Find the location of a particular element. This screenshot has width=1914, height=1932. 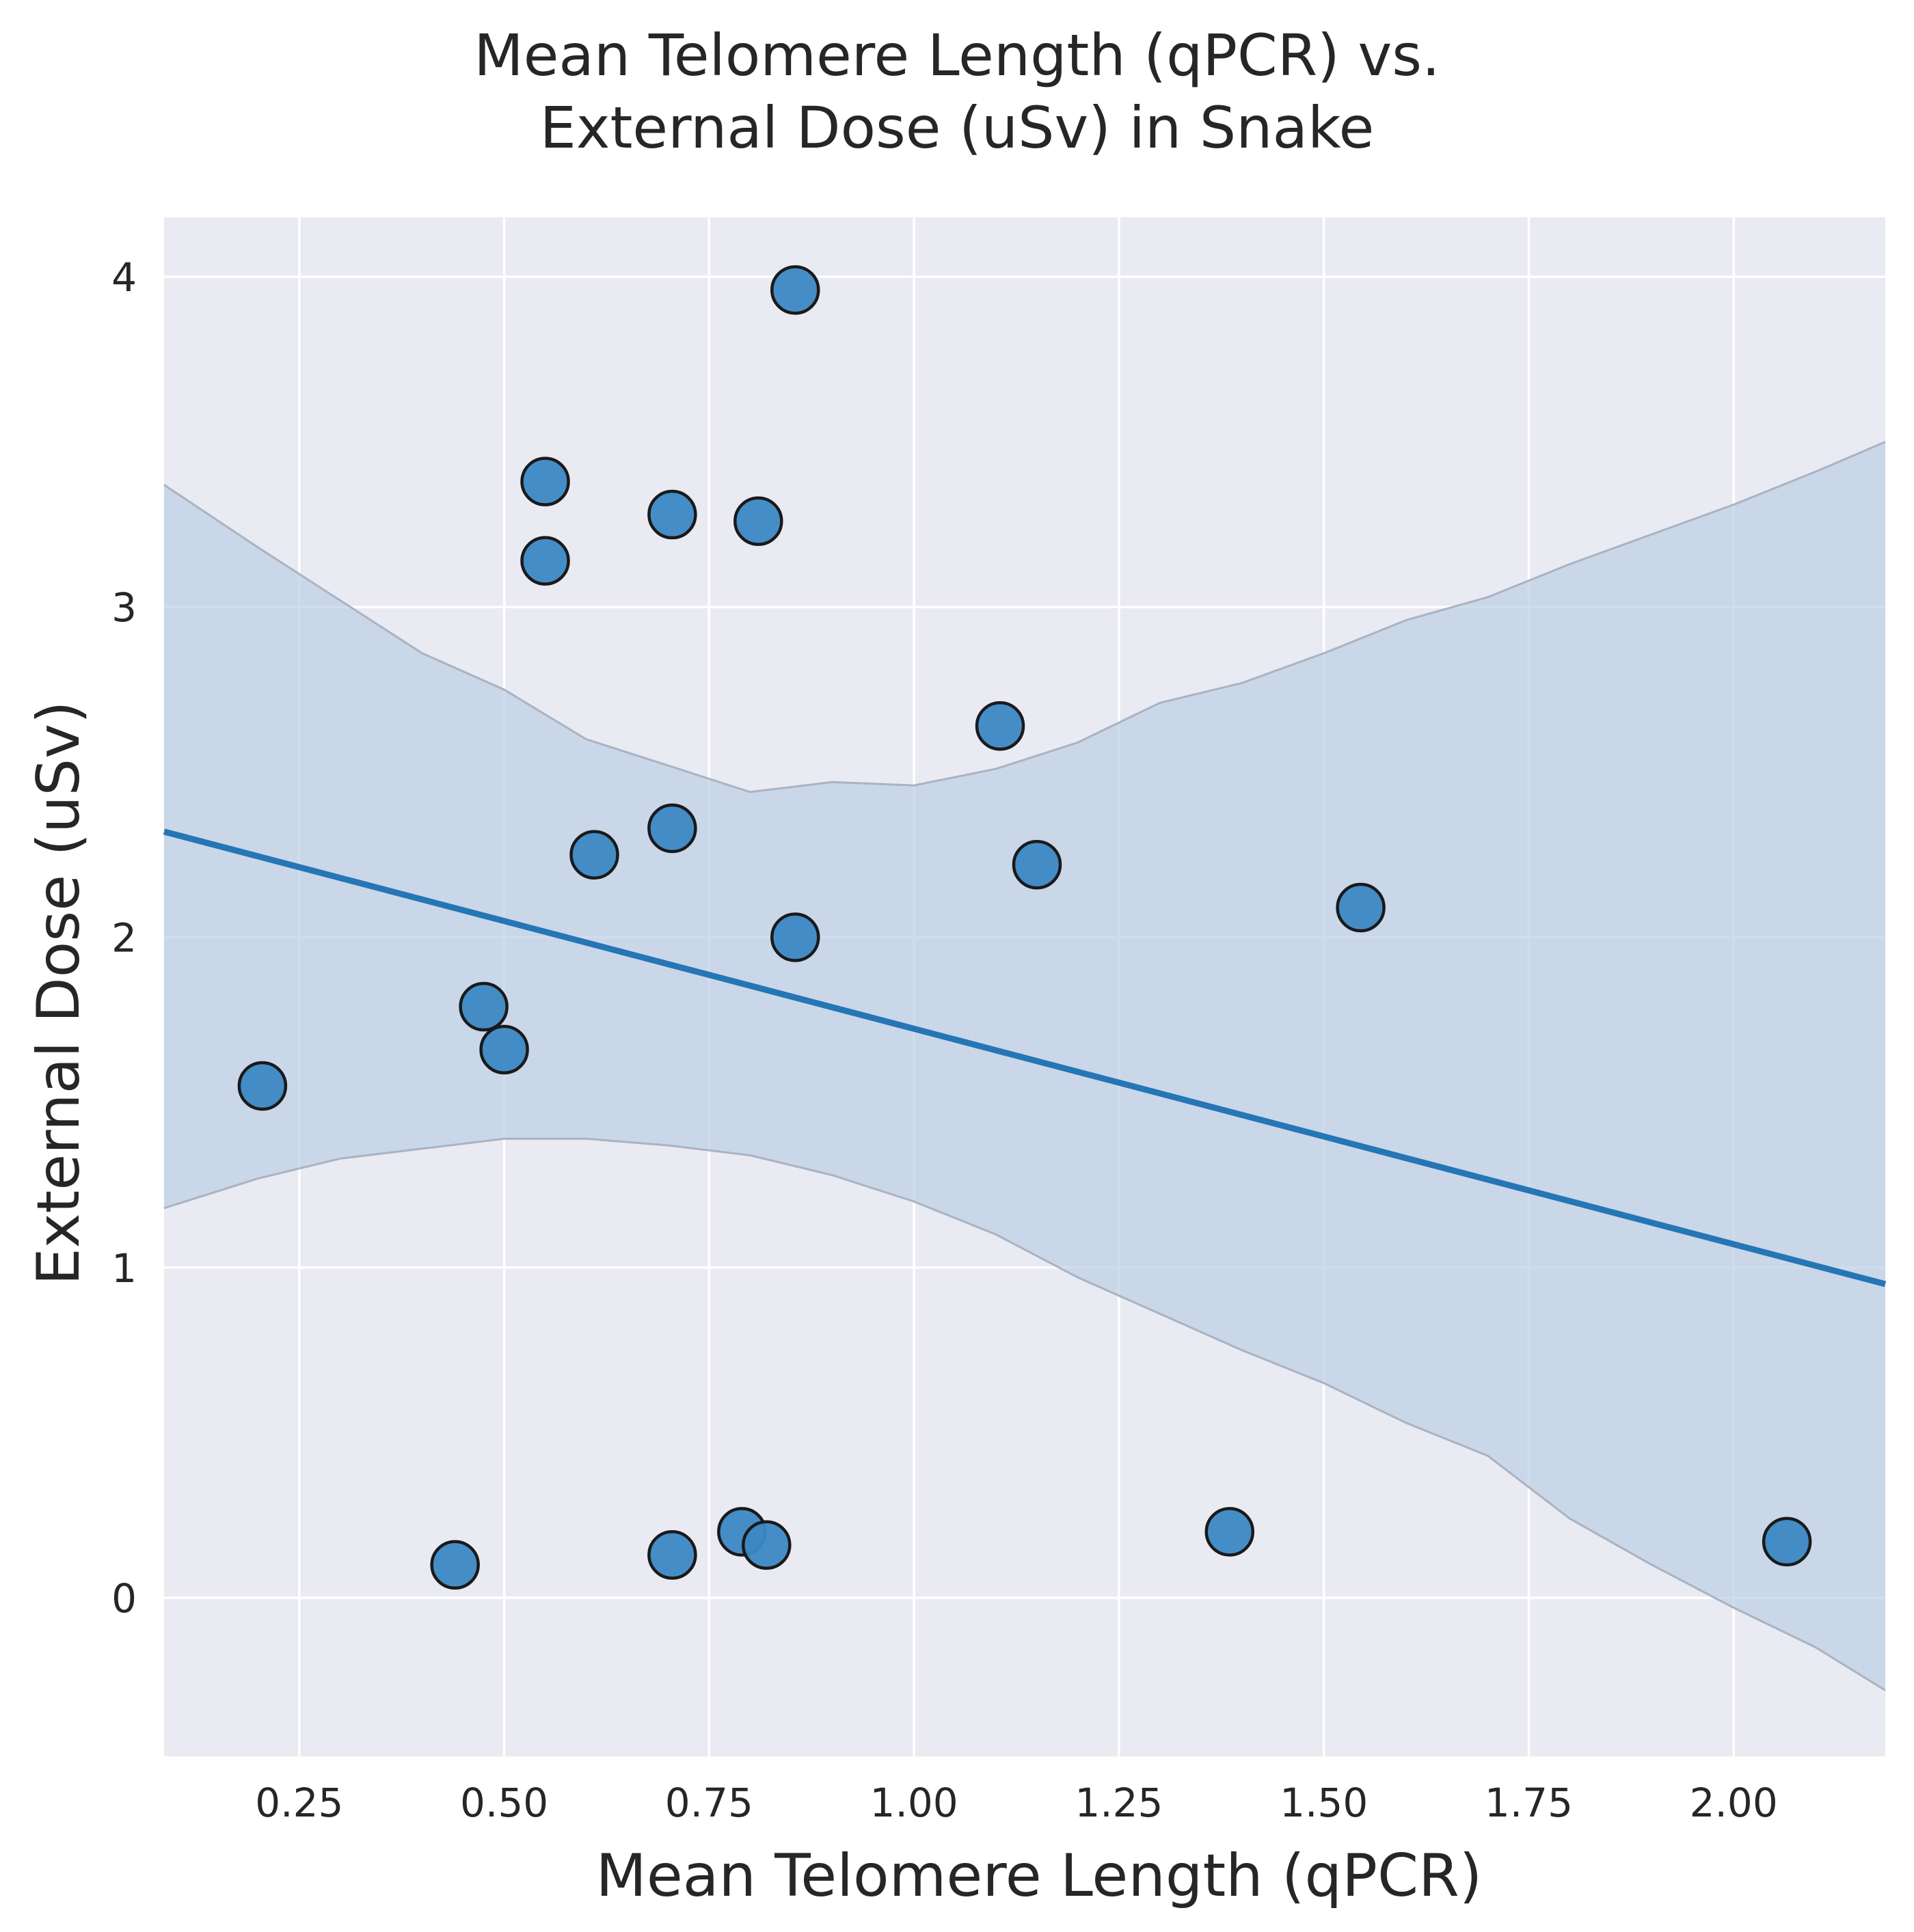

y-tick-label: 1 is located at coordinates (124, 1268).